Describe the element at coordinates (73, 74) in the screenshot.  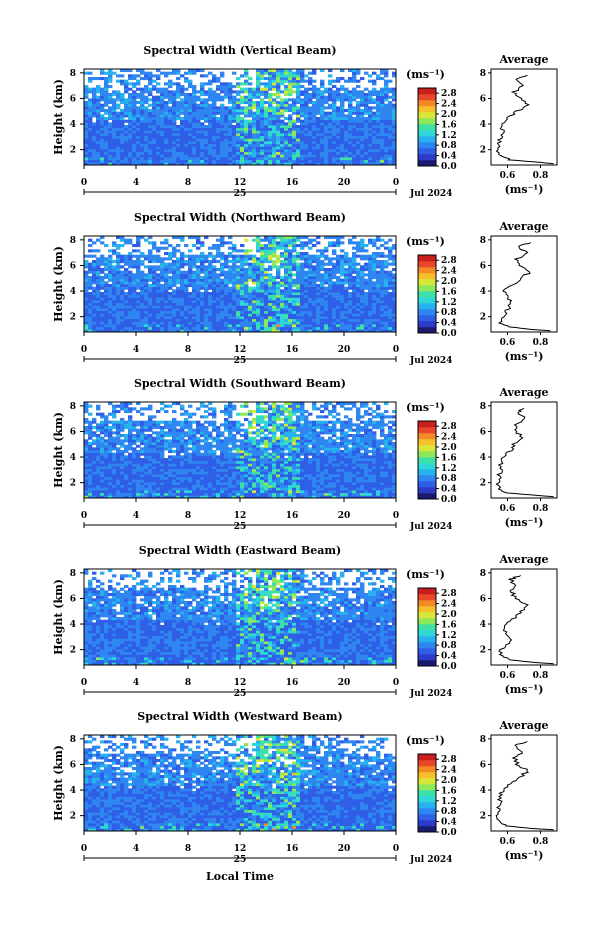
I see `y-tick-label: 8` at that location.